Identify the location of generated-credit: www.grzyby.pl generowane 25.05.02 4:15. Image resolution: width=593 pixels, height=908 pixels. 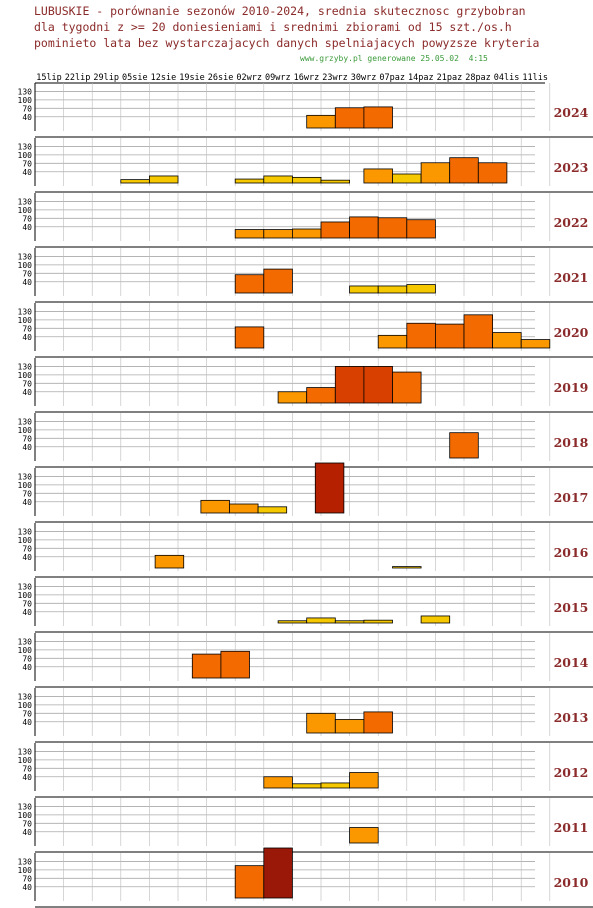
(394, 58).